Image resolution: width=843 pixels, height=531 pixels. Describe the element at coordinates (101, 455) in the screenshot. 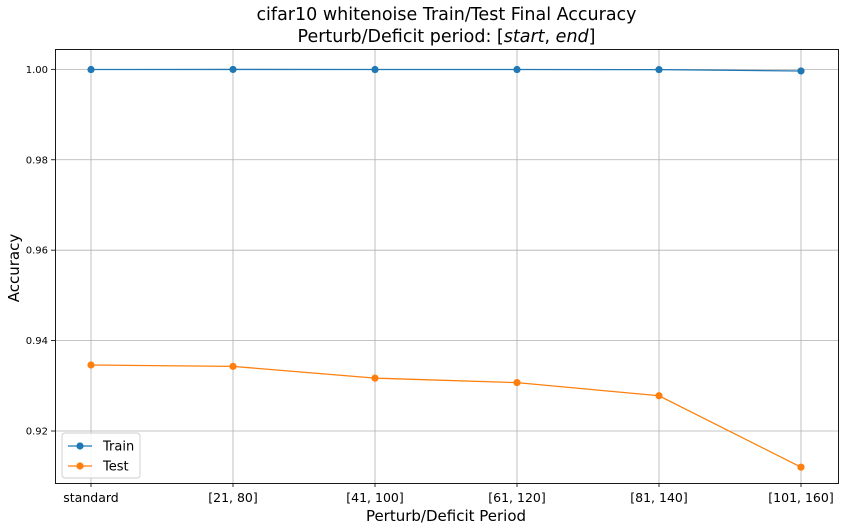

I see `legend: Train Test` at that location.